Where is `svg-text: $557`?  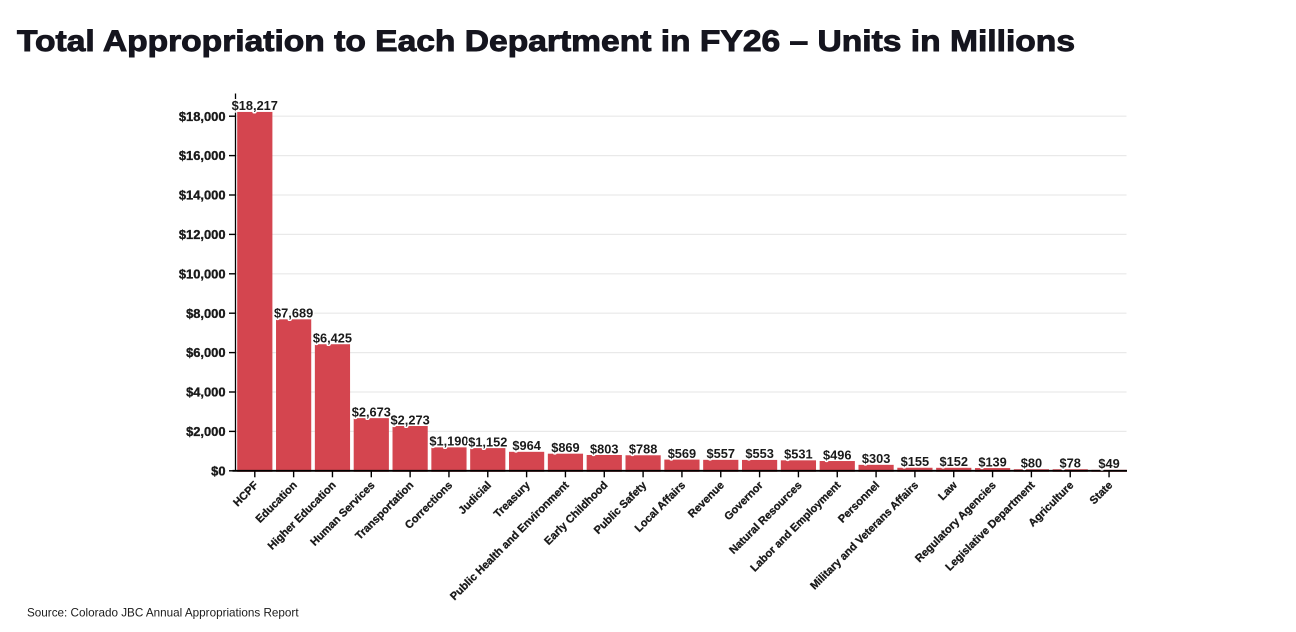 svg-text: $557 is located at coordinates (721, 453).